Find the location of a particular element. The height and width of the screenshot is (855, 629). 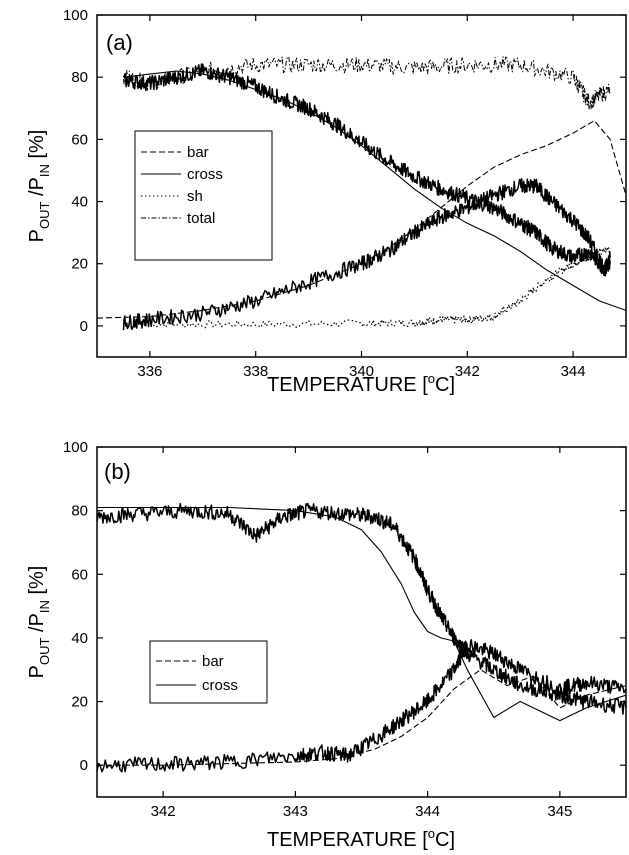

series-line-sh is located at coordinates (380, 288).